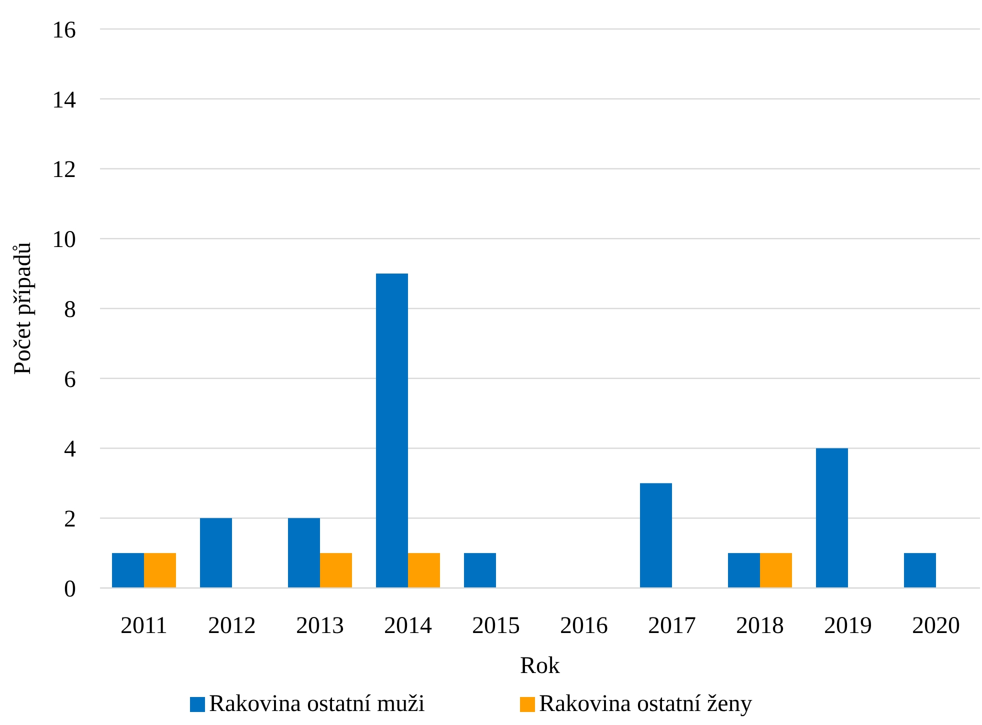  I want to click on y-tick-label: 8, so click(70, 309).